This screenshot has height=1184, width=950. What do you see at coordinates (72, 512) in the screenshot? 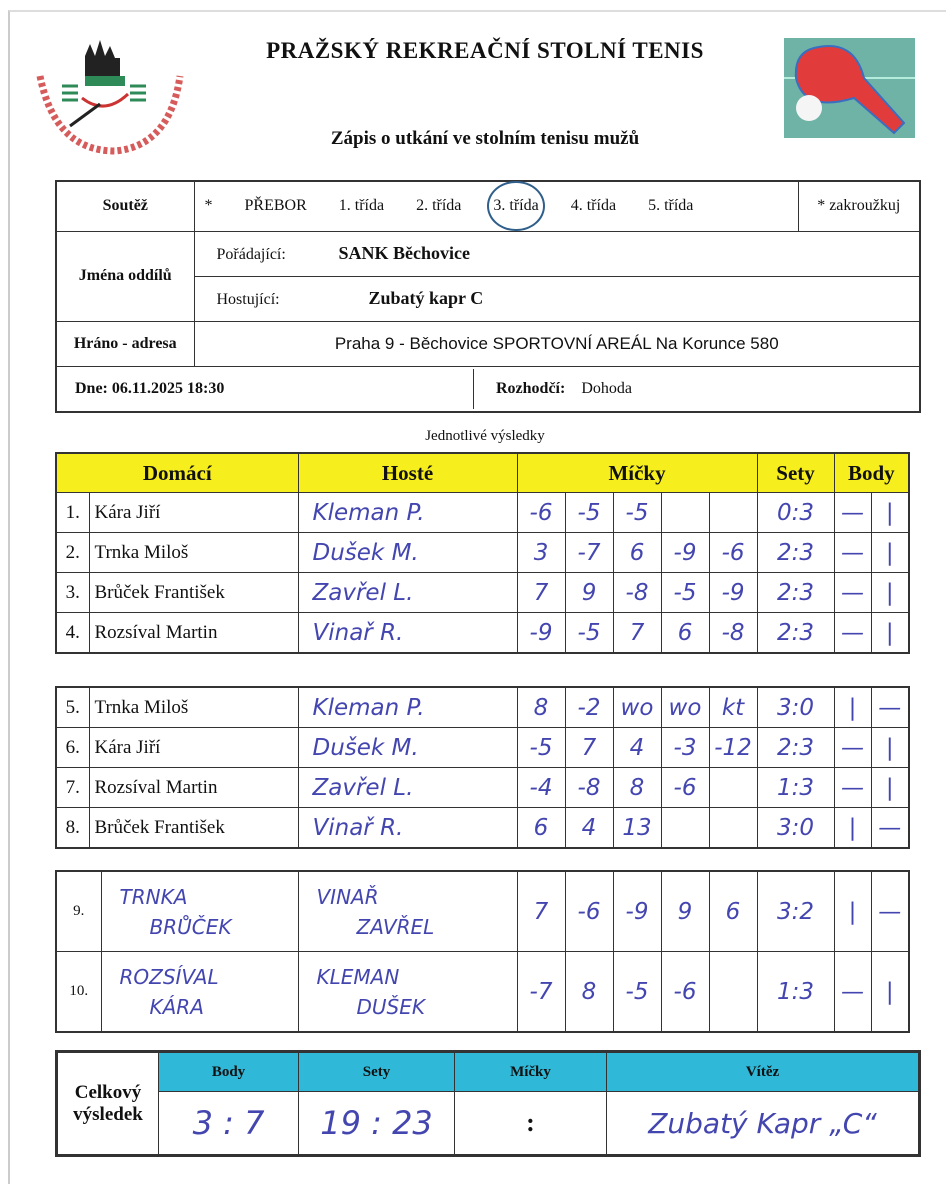
I see `match-number: 1.` at bounding box center [72, 512].